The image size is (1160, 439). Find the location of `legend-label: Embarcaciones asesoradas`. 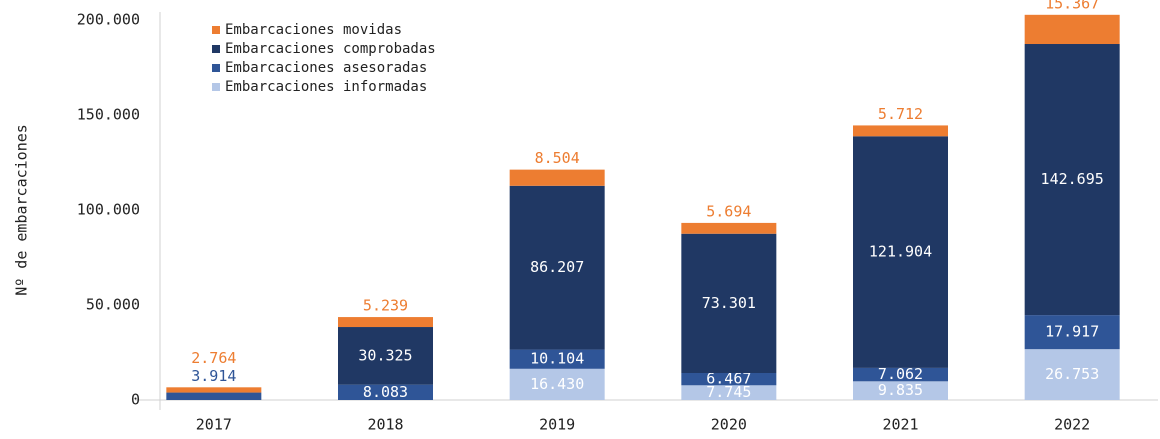

legend-label: Embarcaciones asesoradas is located at coordinates (326, 68).